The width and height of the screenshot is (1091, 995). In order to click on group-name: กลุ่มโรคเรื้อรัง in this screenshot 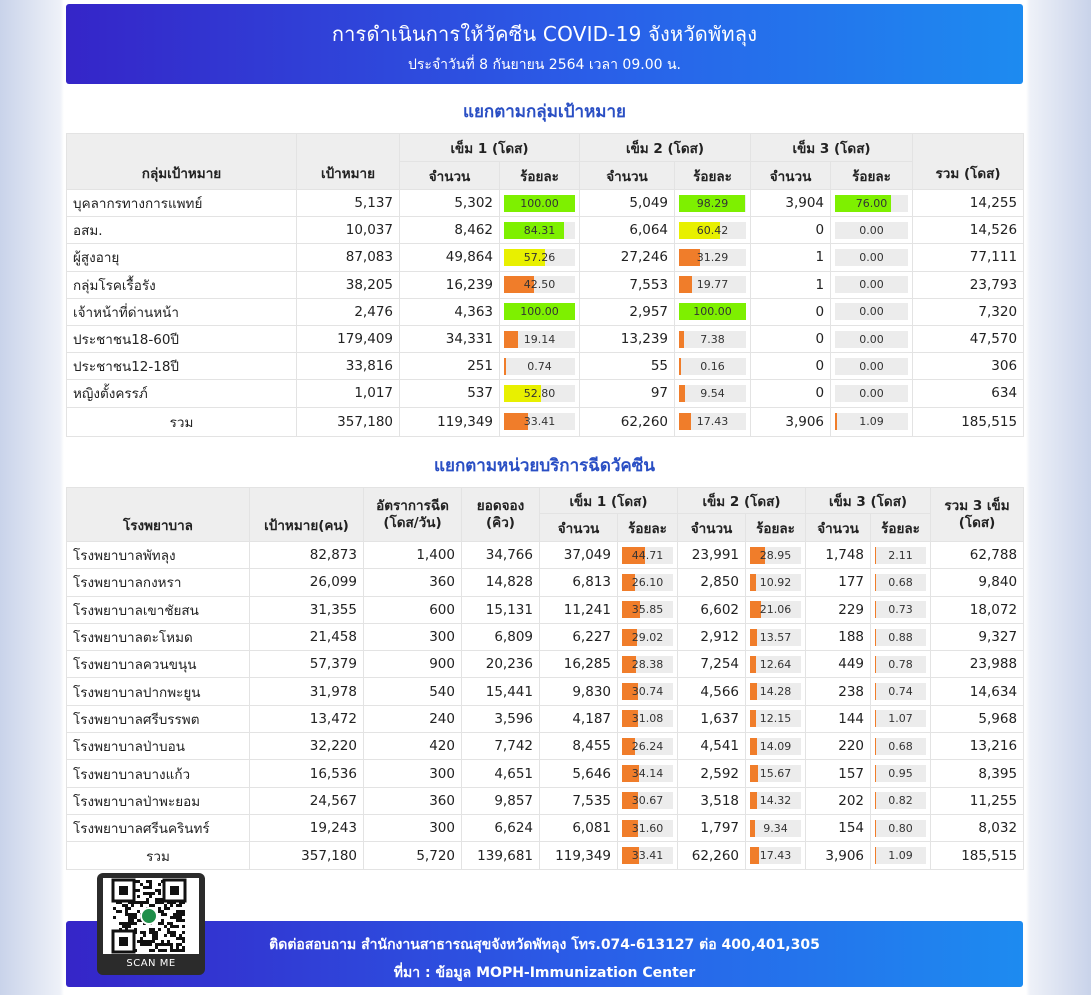, I will do `click(181, 284)`.